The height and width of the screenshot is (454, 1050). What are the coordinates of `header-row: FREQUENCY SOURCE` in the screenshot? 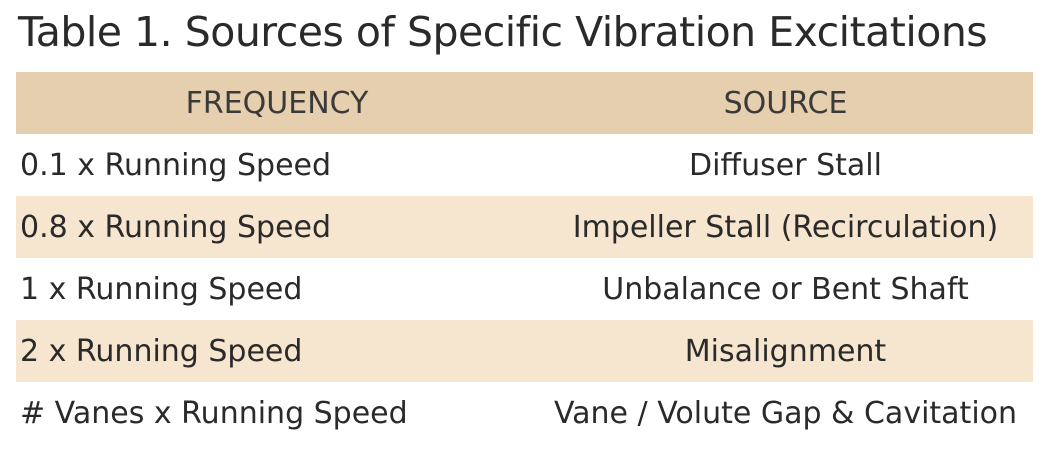 It's located at (524, 103).